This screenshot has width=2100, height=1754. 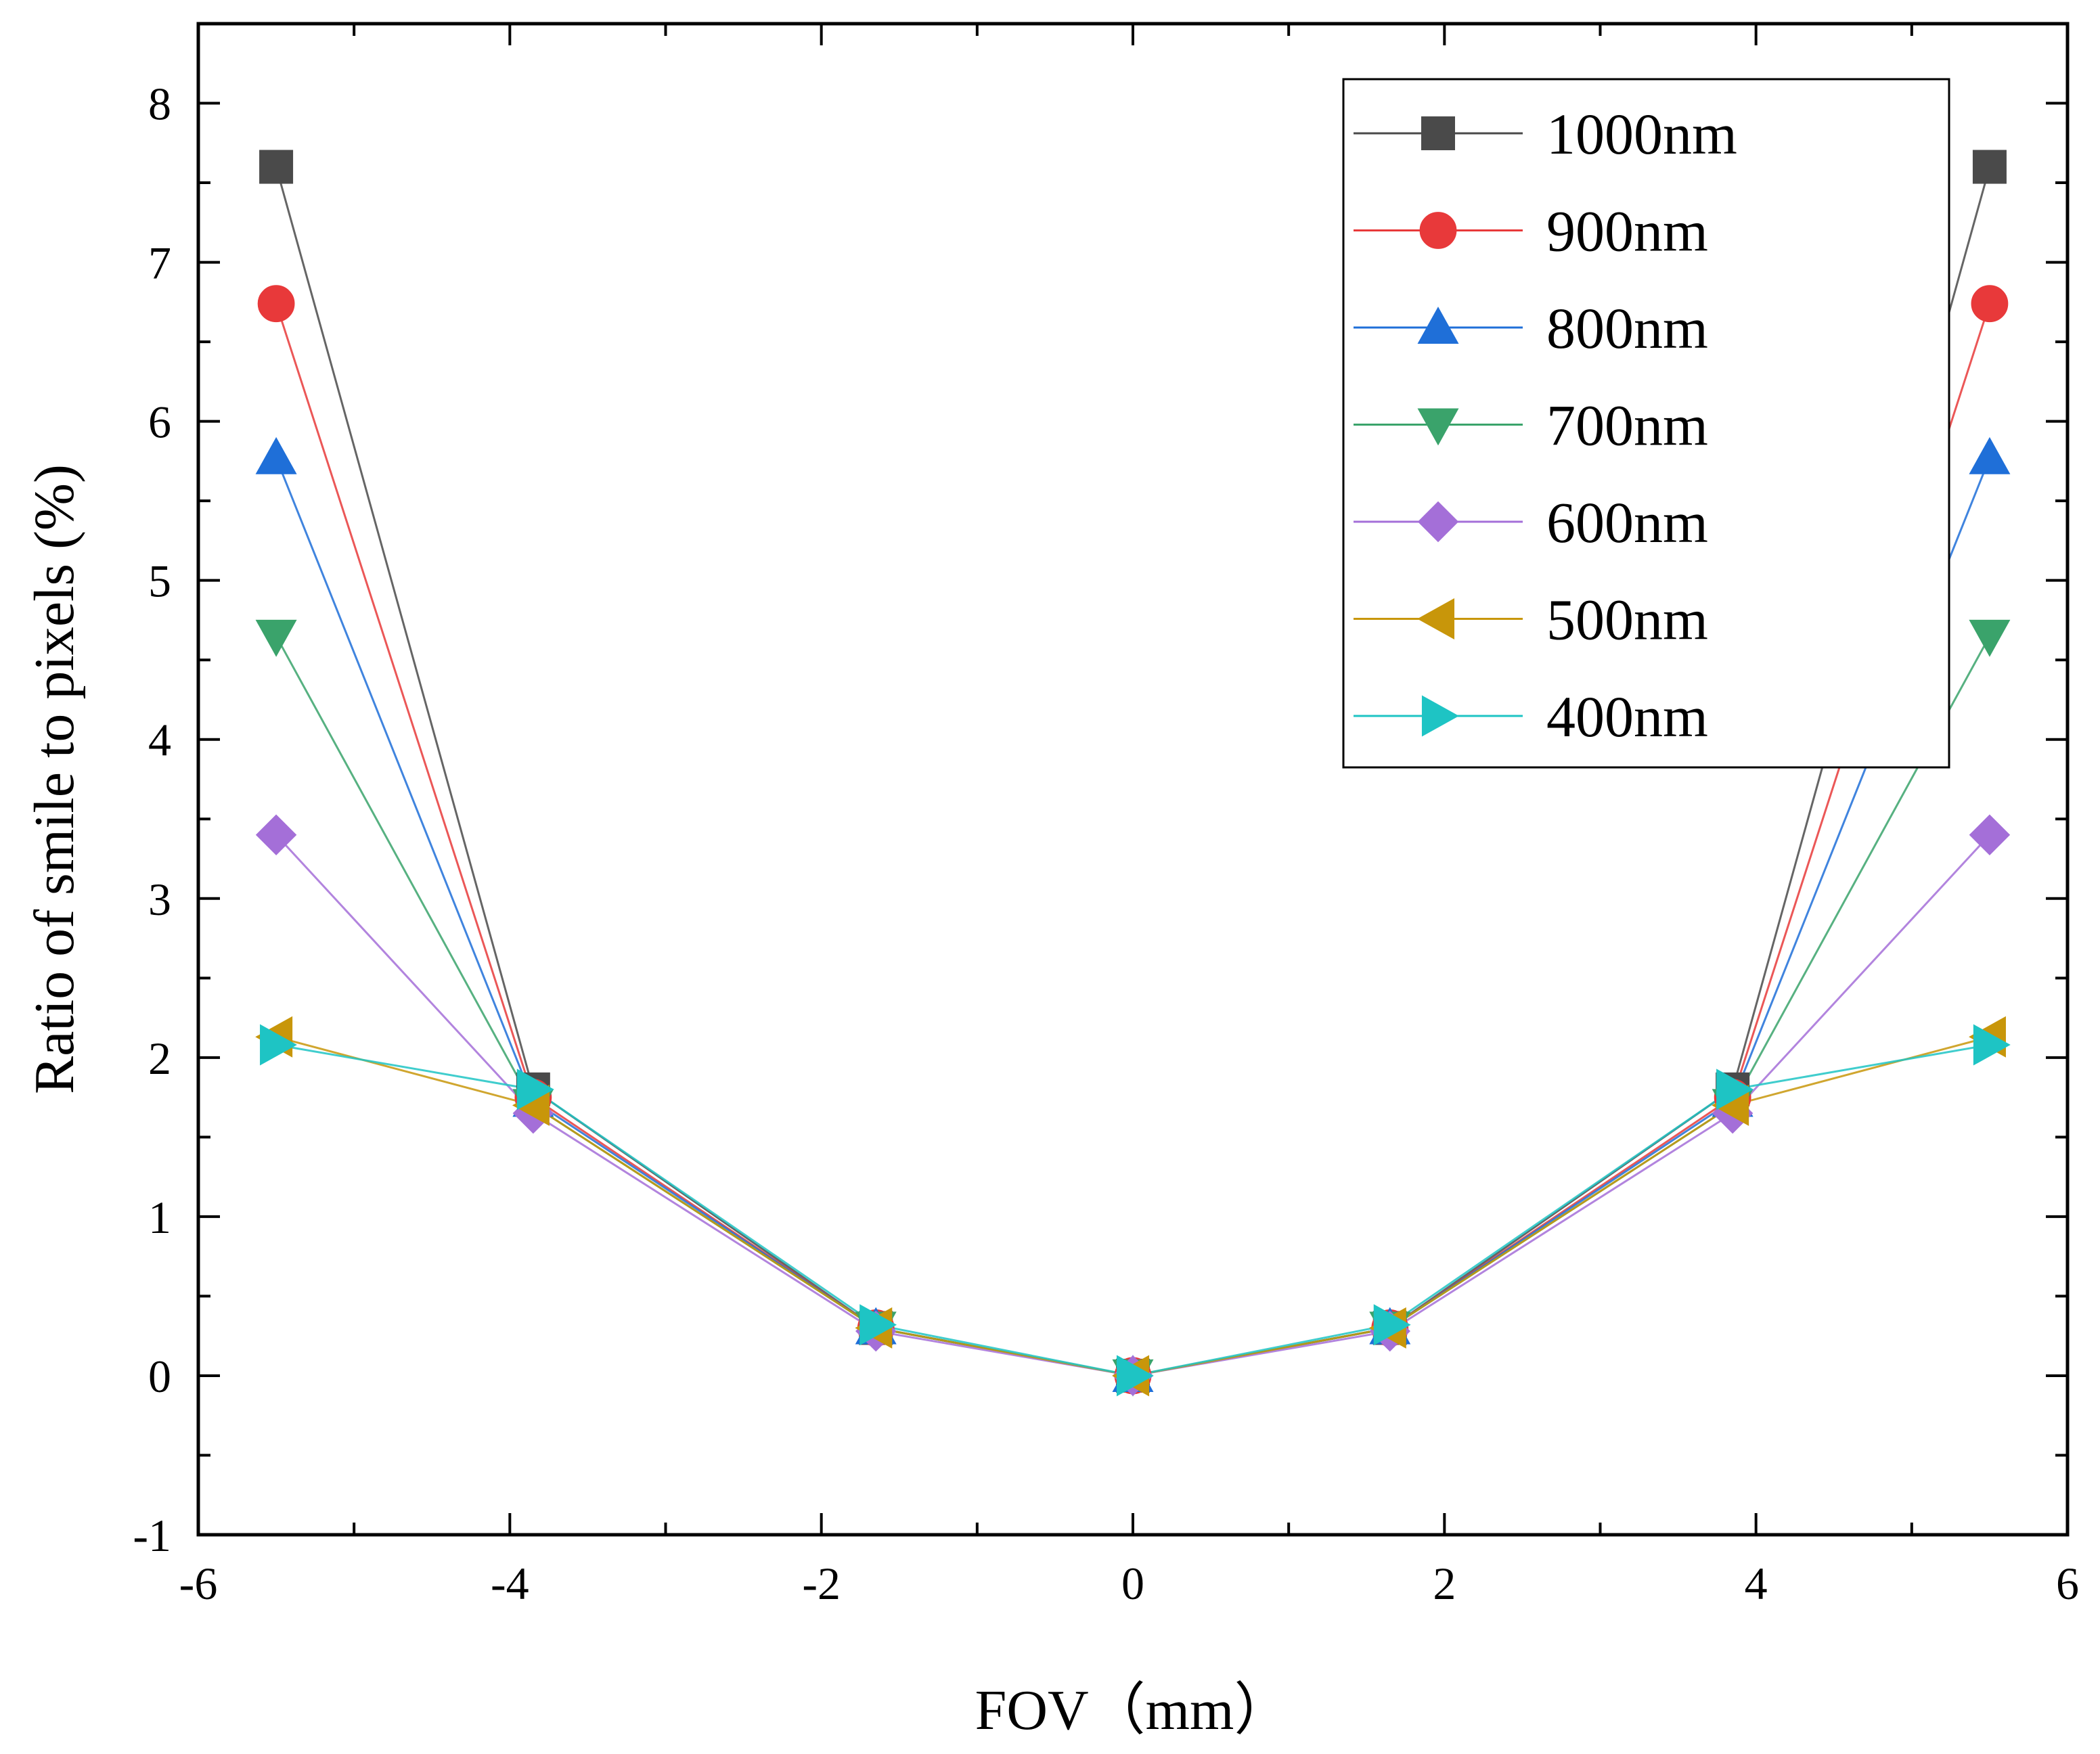 I want to click on x-tick-label: -2, so click(x=821, y=1583).